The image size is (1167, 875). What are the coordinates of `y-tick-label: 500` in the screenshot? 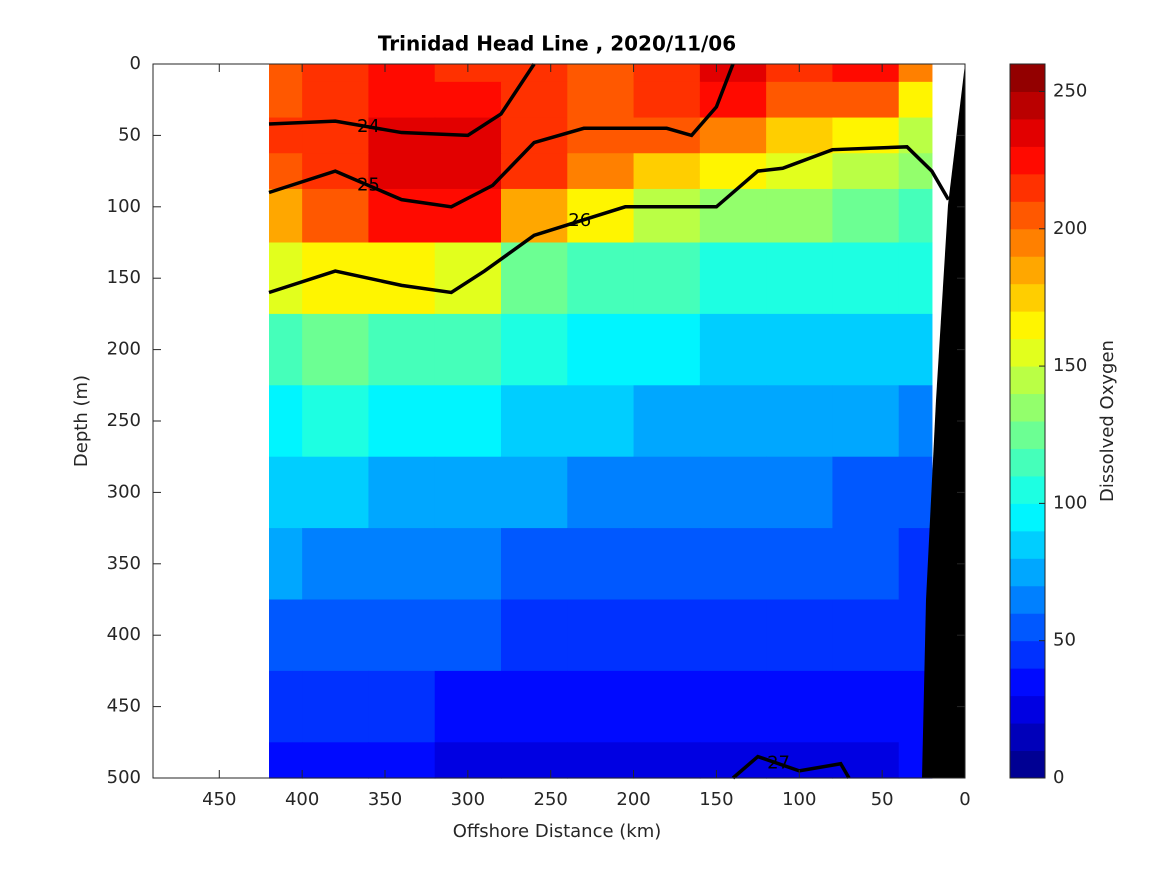 It's located at (124, 777).